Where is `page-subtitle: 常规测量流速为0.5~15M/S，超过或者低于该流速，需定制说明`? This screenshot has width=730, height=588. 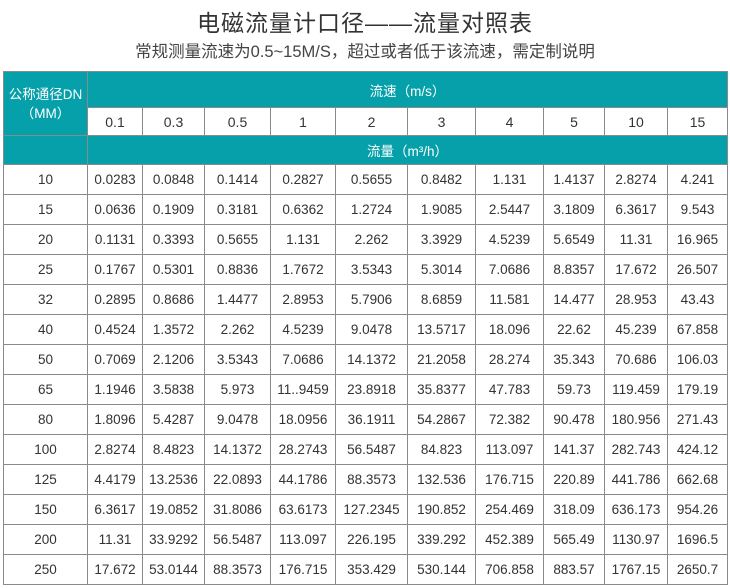
page-subtitle: 常规测量流速为0.5~15M/S，超过或者低于该流速，需定制说明 is located at coordinates (365, 52).